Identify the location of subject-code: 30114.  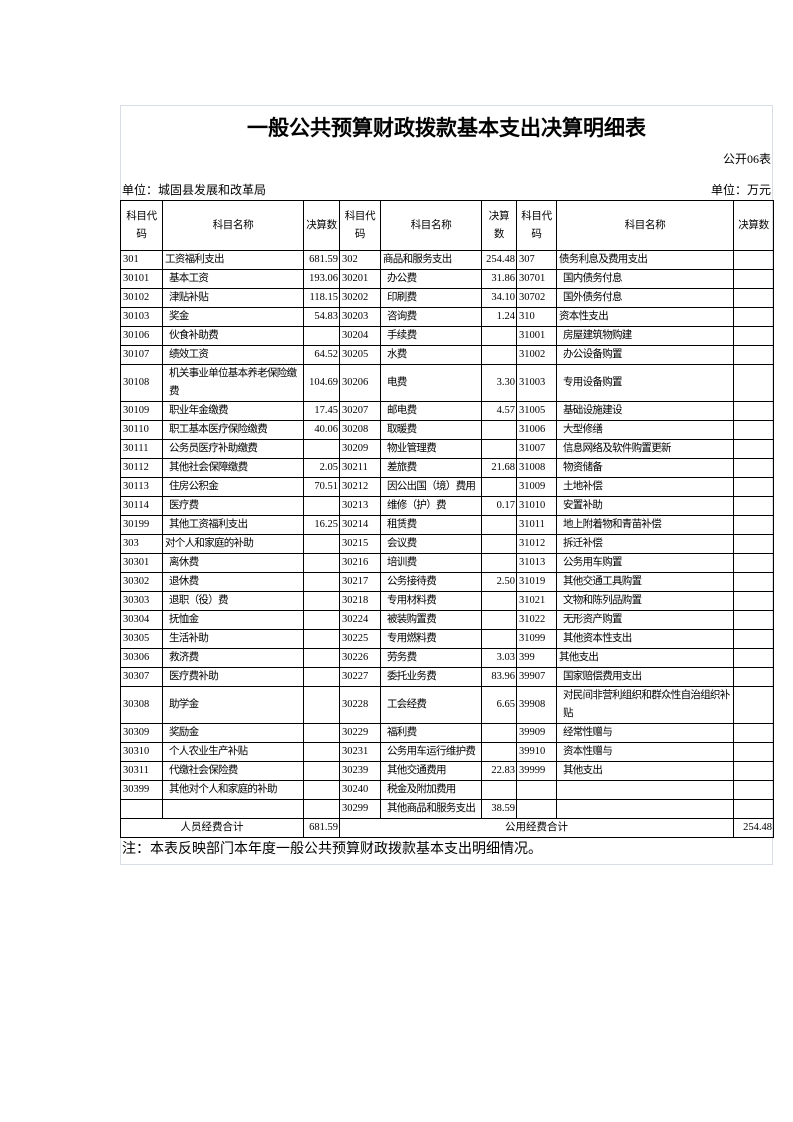
(141, 506).